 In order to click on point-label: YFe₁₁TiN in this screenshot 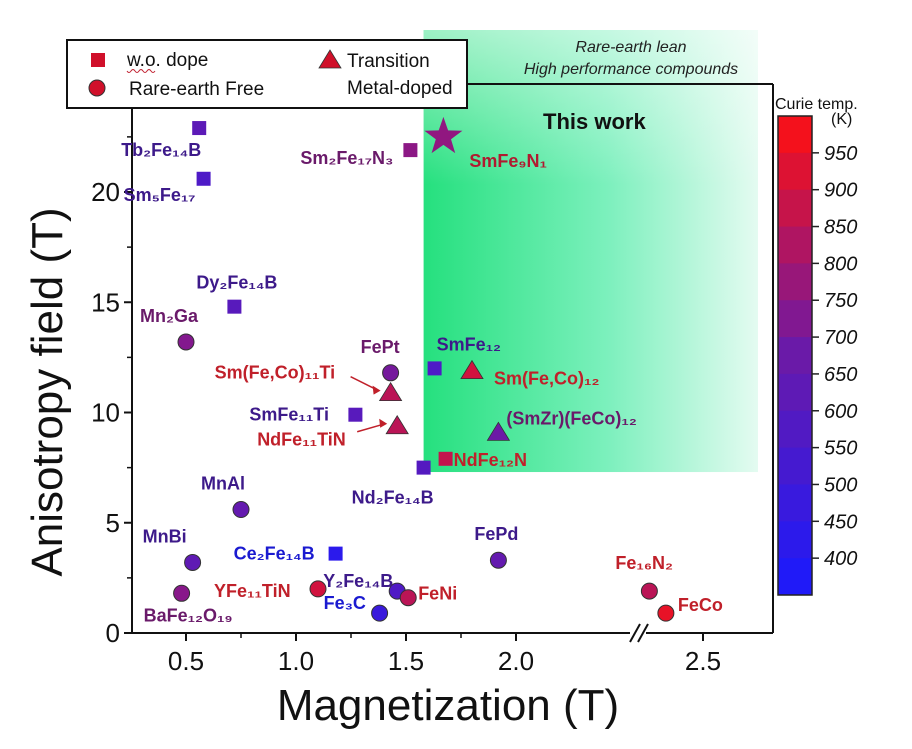, I will do `click(252, 591)`.